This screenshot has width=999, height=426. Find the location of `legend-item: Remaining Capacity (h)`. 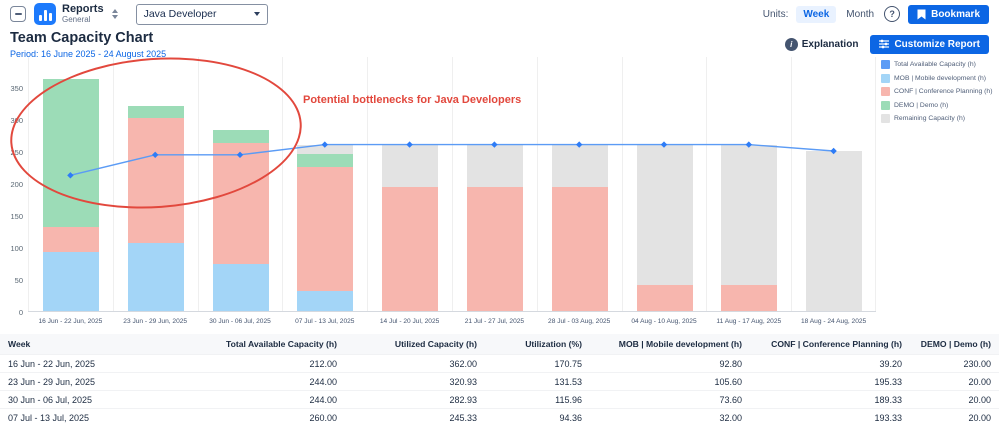

legend-item: Remaining Capacity (h) is located at coordinates (939, 118).